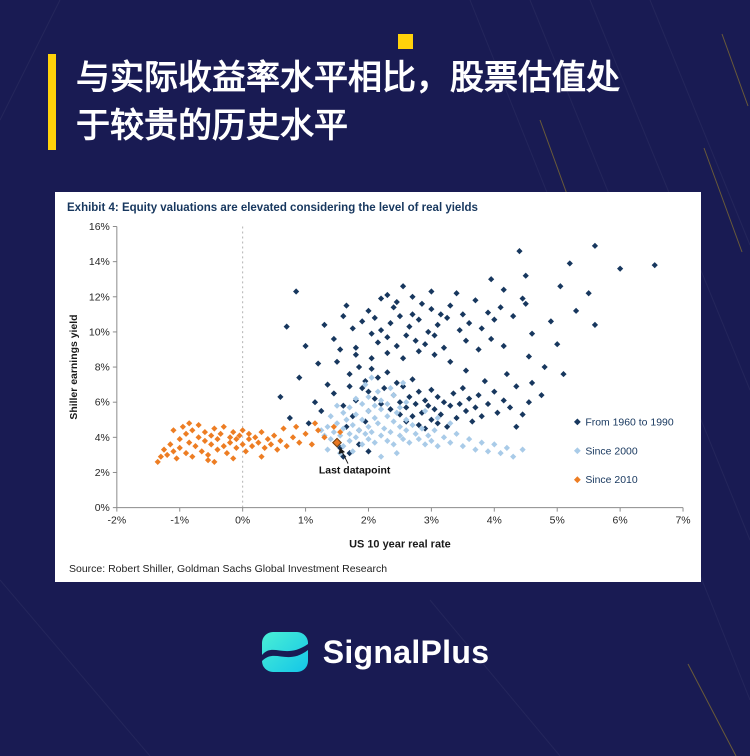 The width and height of the screenshot is (750, 756). I want to click on svg-text: Last datapoint, so click(355, 470).